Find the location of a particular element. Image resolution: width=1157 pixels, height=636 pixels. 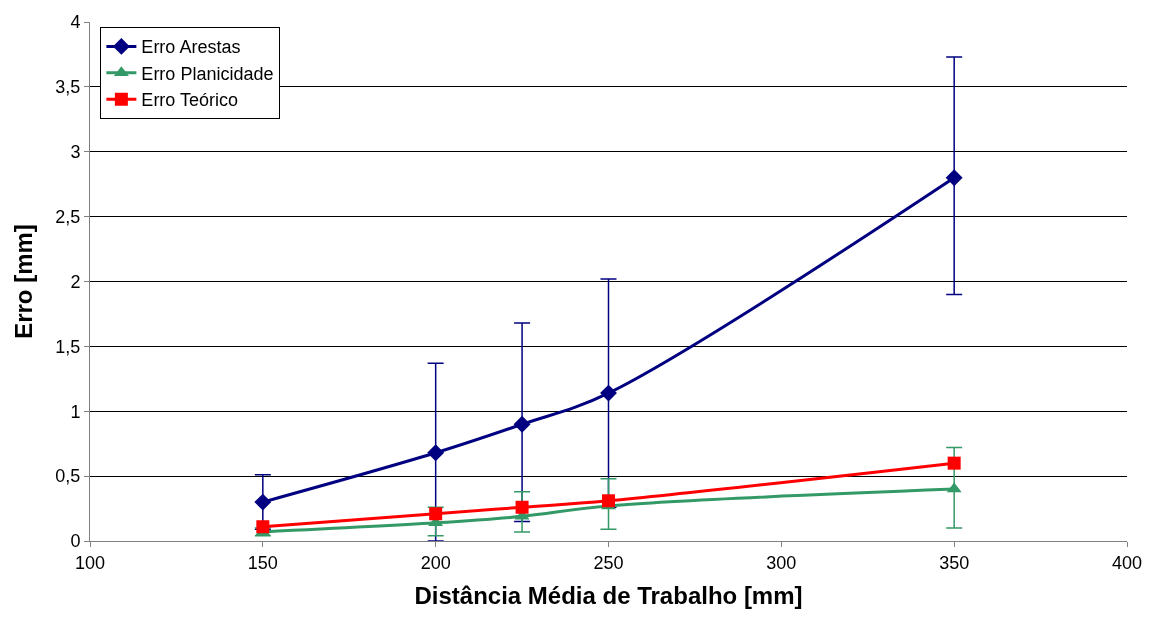

legend-label: Erro Arestas is located at coordinates (191, 47).